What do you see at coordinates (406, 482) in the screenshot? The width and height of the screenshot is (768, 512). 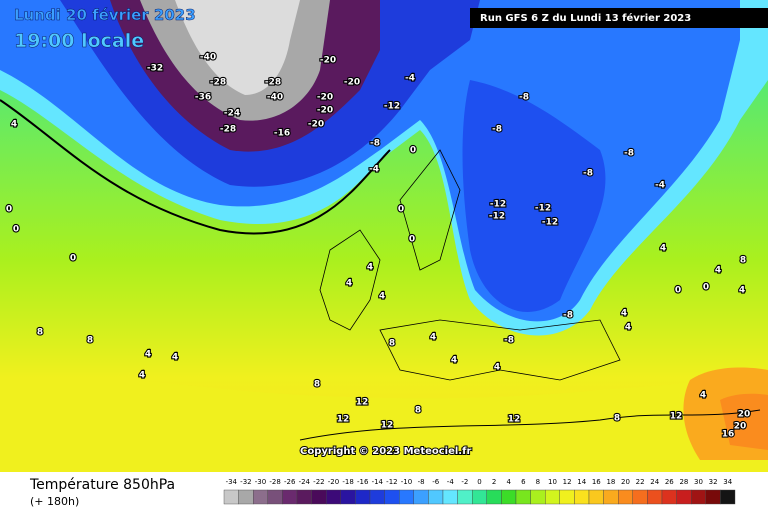 I see `legend-tick-label: -10` at bounding box center [406, 482].